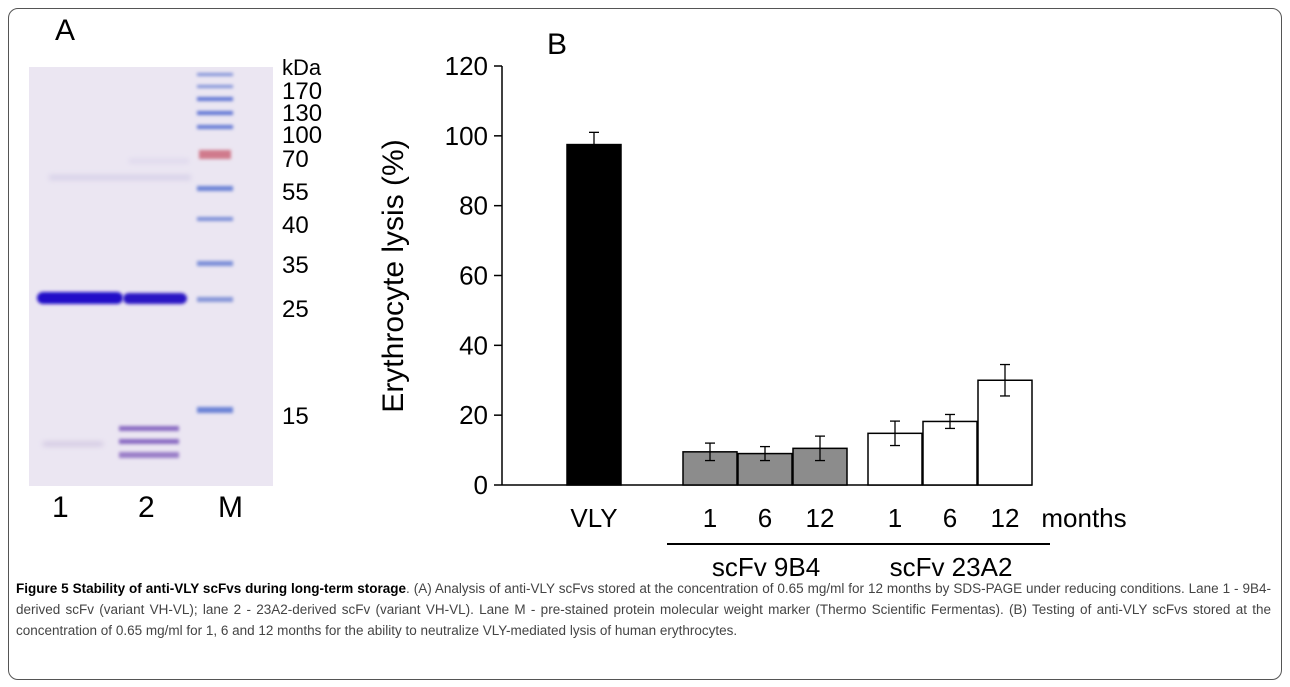 This screenshot has width=1290, height=687. Describe the element at coordinates (766, 566) in the screenshot. I see `group-label: scFv 9B4` at that location.